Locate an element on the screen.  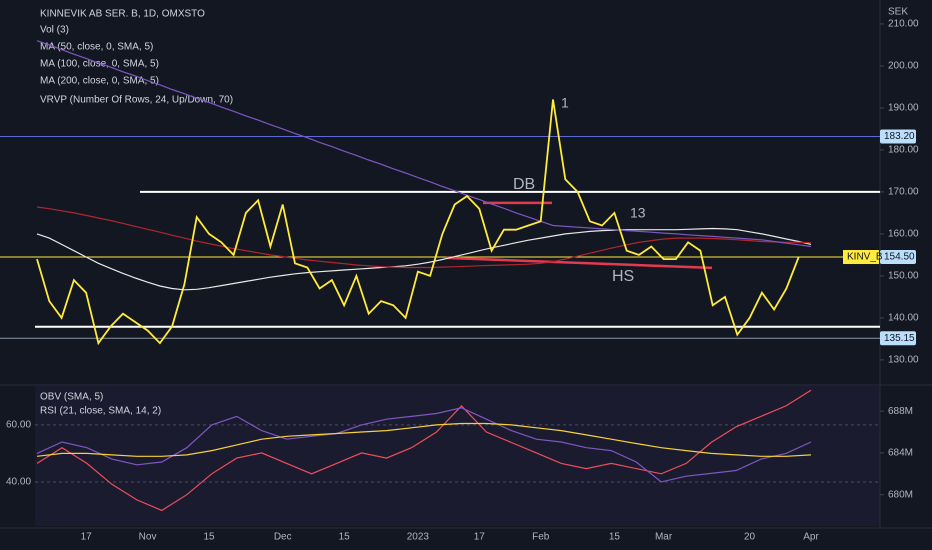
x-tick-label: Apr is located at coordinates (811, 537).